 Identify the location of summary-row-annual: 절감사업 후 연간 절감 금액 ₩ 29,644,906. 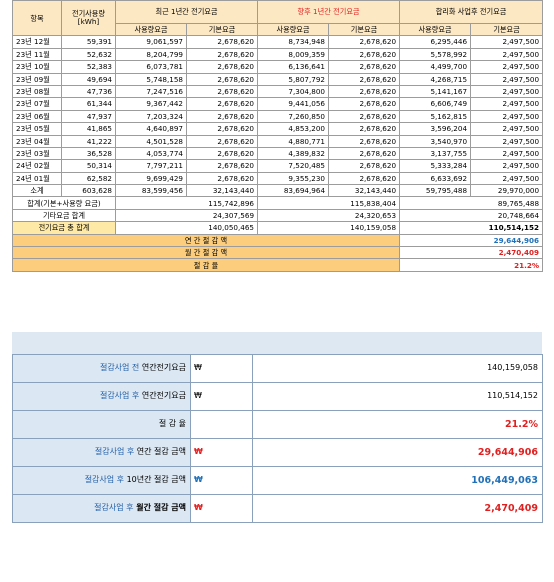
(277, 452).